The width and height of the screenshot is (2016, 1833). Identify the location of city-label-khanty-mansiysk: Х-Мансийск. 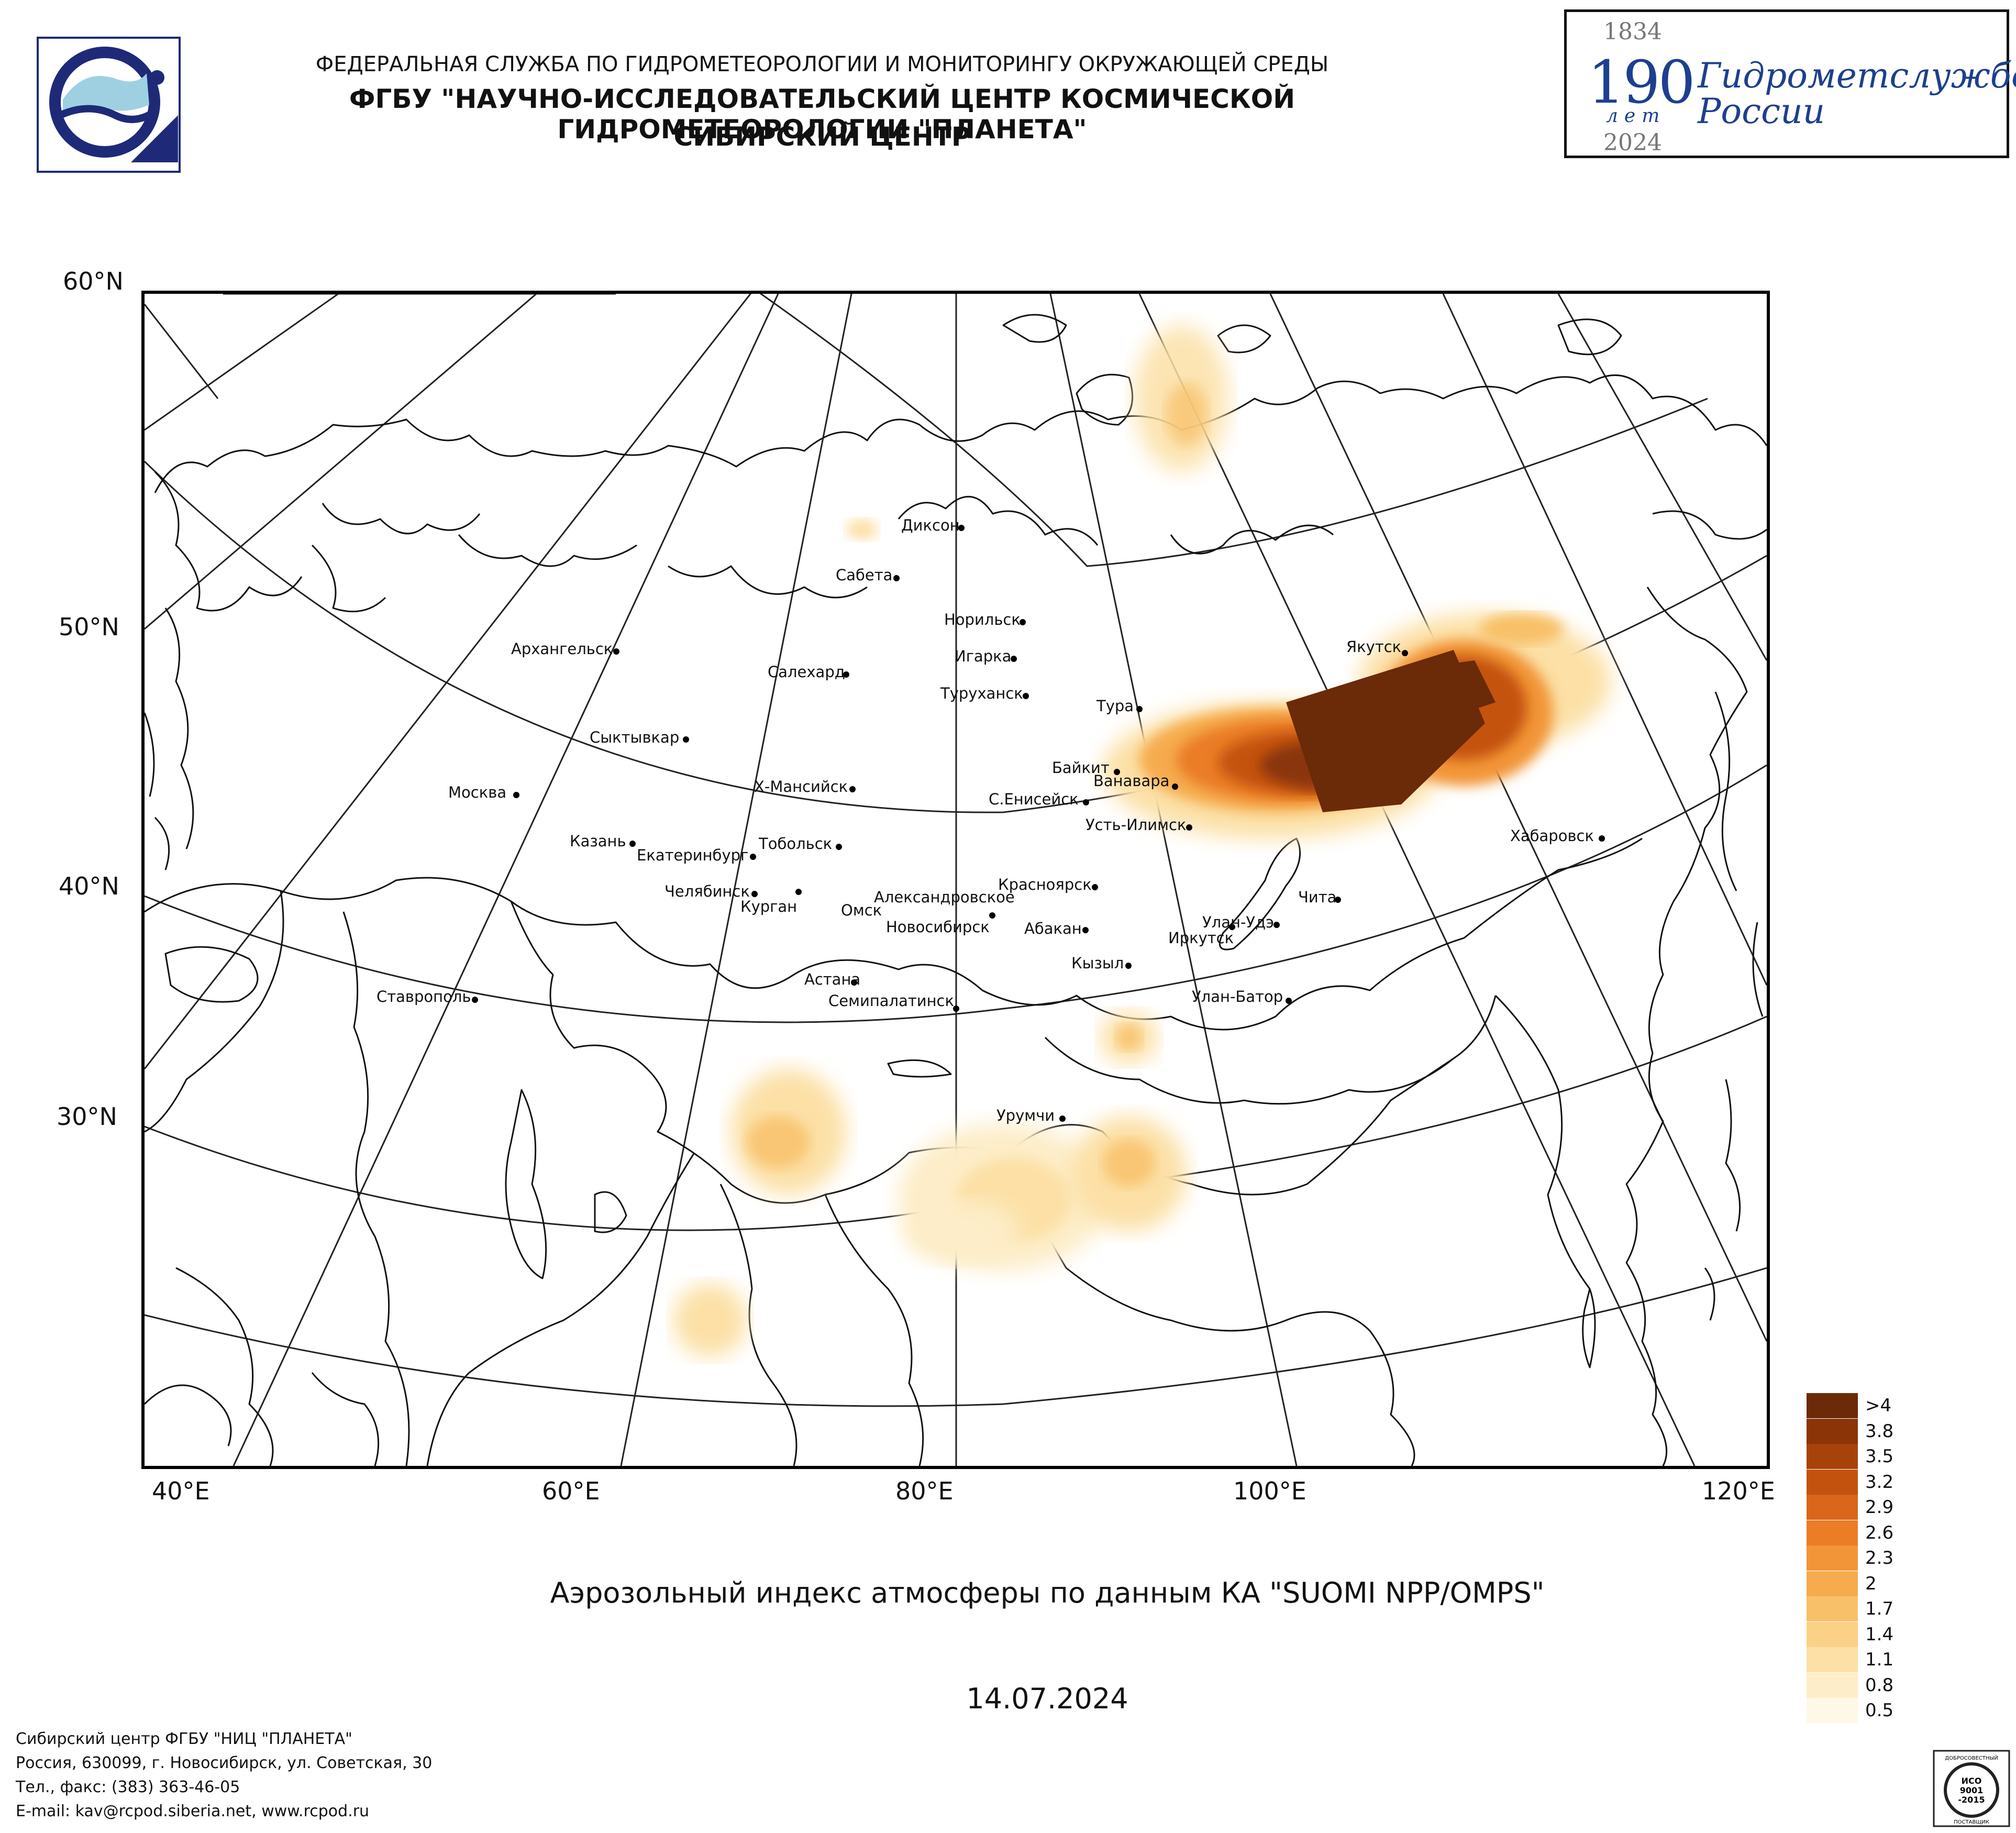
(801, 787).